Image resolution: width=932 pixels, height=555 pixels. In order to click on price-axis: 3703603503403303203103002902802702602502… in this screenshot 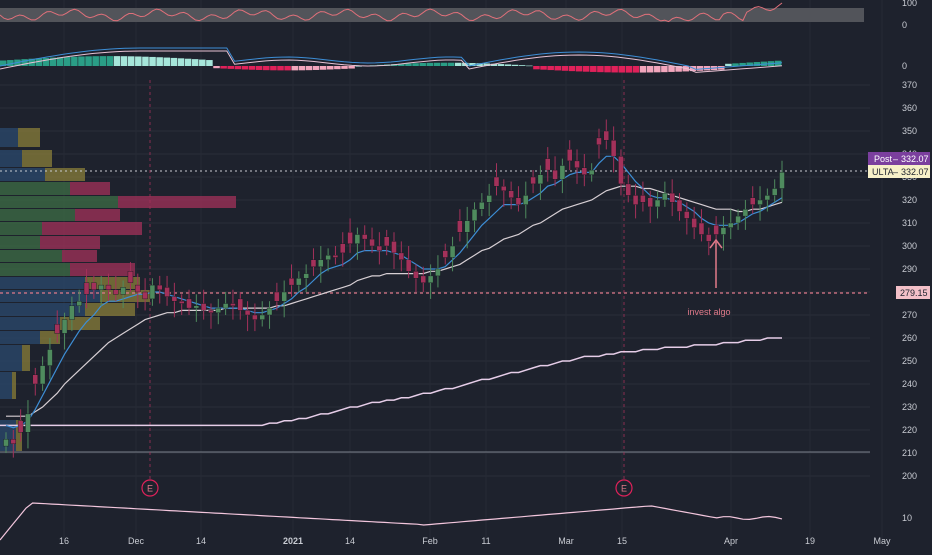, I will do `click(909, 280)`.